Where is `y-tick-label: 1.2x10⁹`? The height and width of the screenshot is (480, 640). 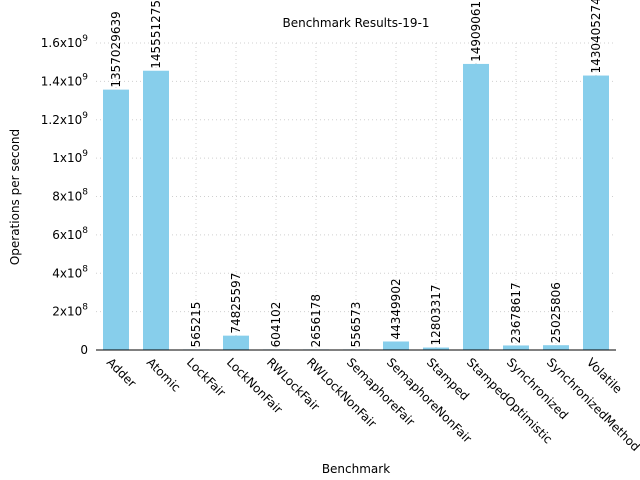 y-tick-label: 1.2x10⁹ is located at coordinates (64, 119).